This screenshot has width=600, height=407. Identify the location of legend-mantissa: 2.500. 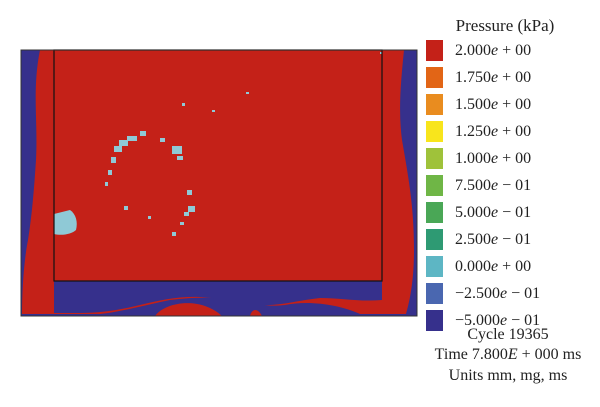
(473, 239).